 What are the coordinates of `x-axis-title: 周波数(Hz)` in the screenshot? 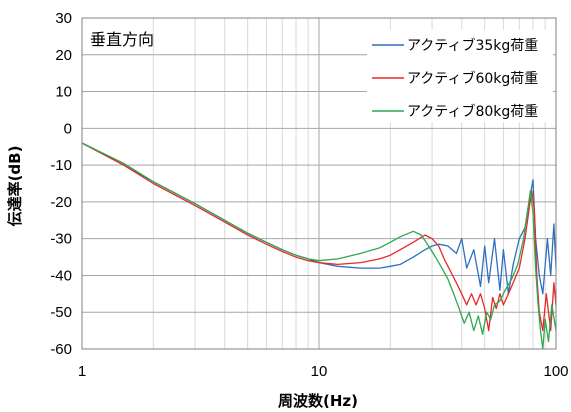 It's located at (318, 401).